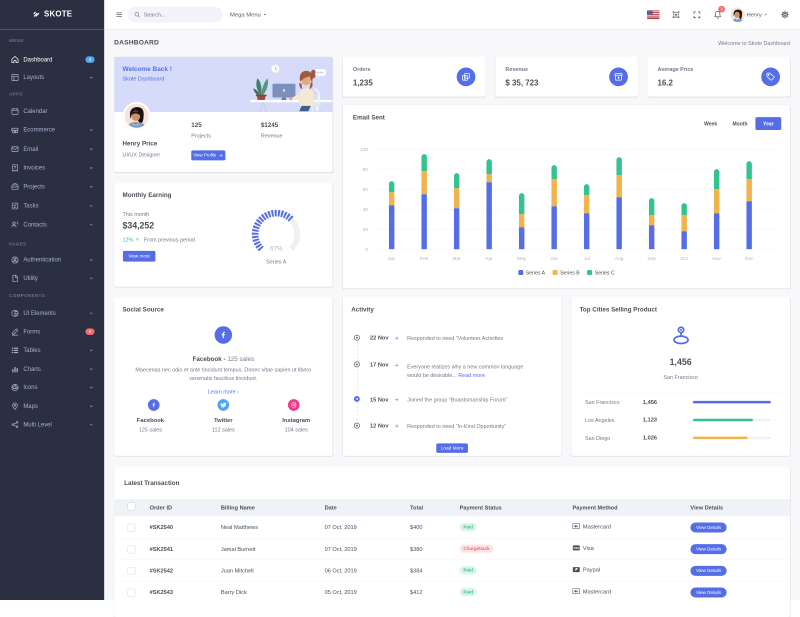  Describe the element at coordinates (716, 259) in the screenshot. I see `svg-text: Nov` at that location.